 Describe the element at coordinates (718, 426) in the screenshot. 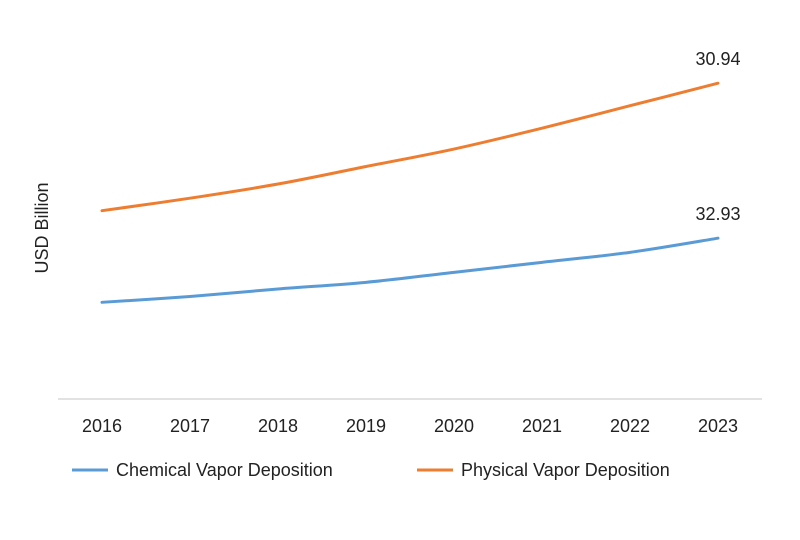

I see `x-tick-label: 2023` at that location.